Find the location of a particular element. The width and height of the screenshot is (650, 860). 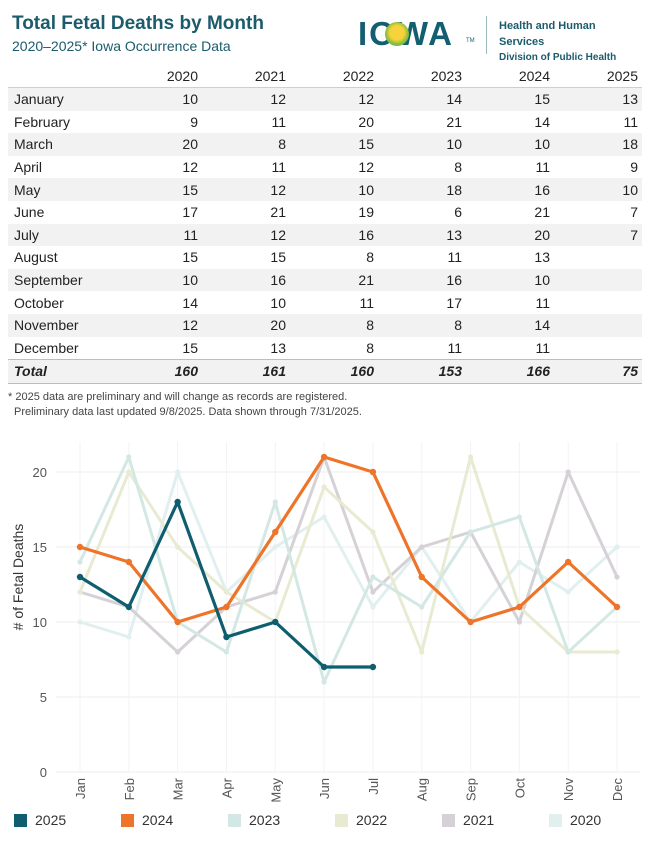

row-month-label: November is located at coordinates (61, 325).